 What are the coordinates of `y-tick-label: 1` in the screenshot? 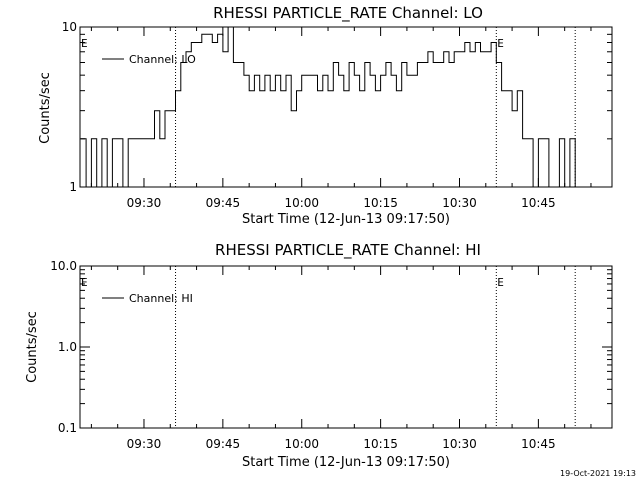 It's located at (73, 187).